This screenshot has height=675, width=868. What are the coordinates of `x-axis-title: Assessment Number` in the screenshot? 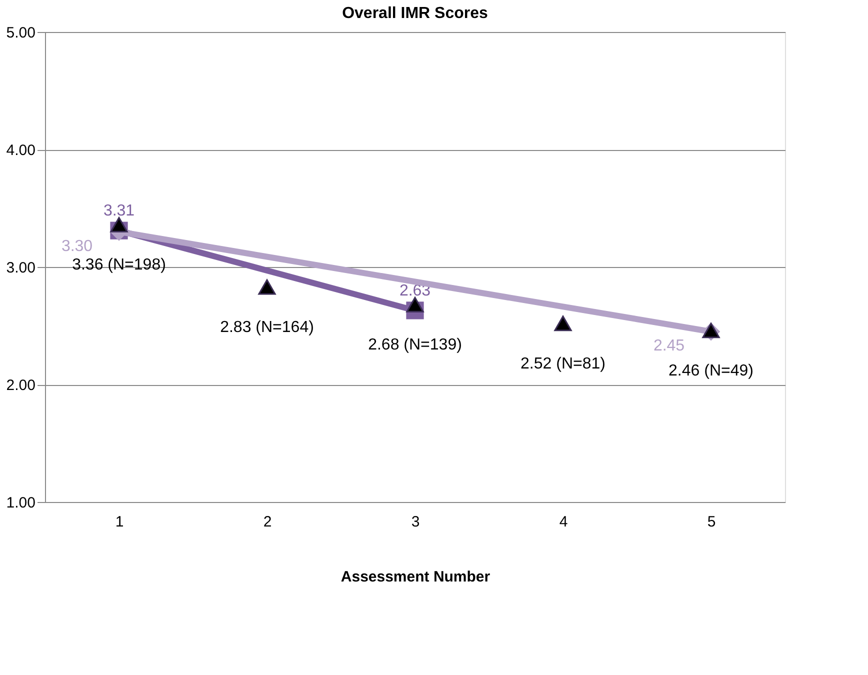 It's located at (415, 577).